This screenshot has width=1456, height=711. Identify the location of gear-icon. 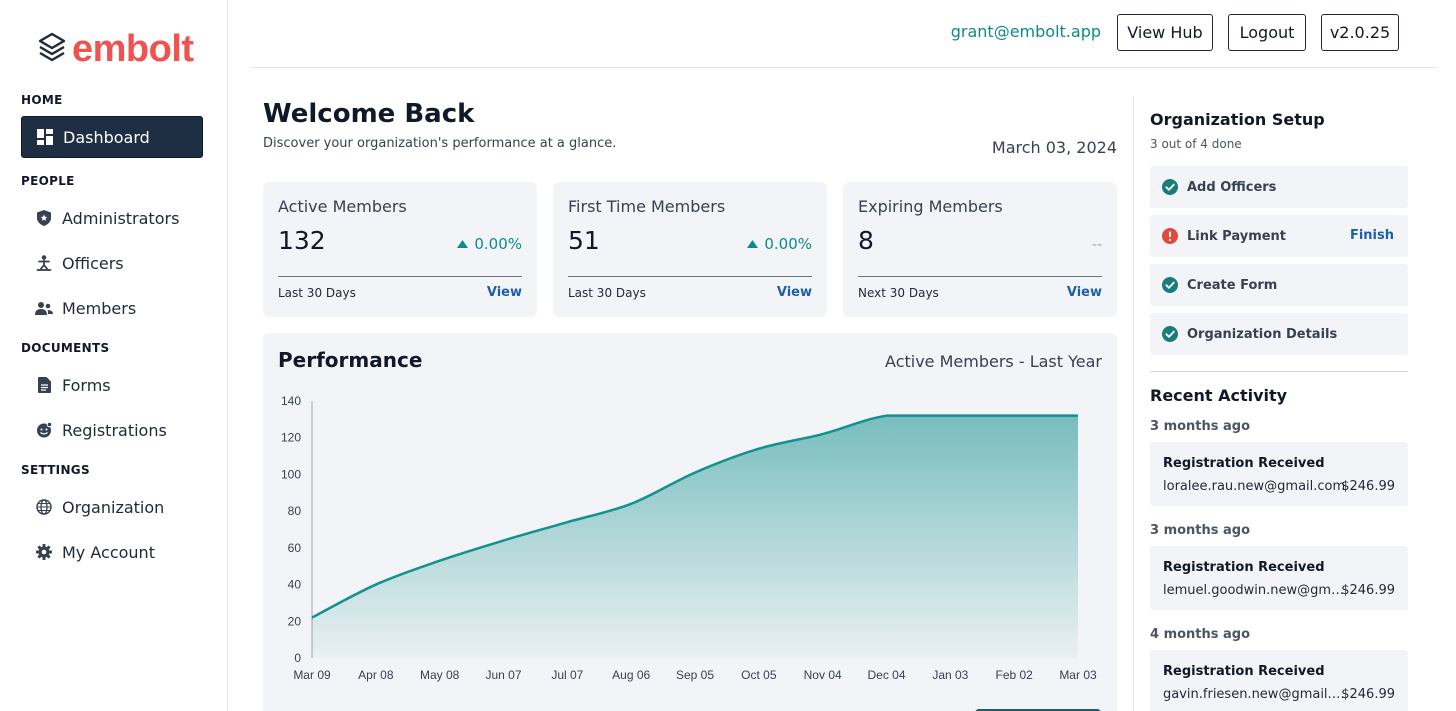
(44, 552).